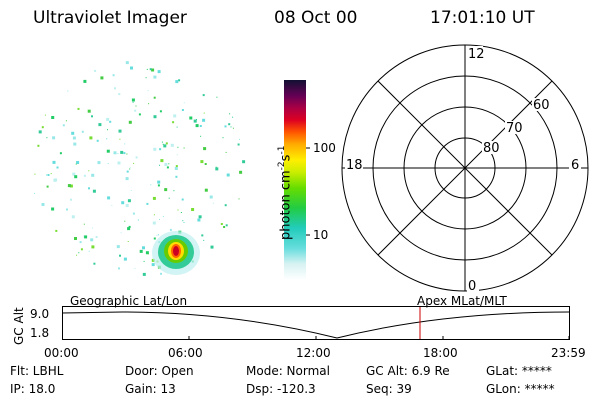 This screenshot has width=600, height=400. Describe the element at coordinates (491, 148) in the screenshot. I see `lat-label-80: 80` at that location.